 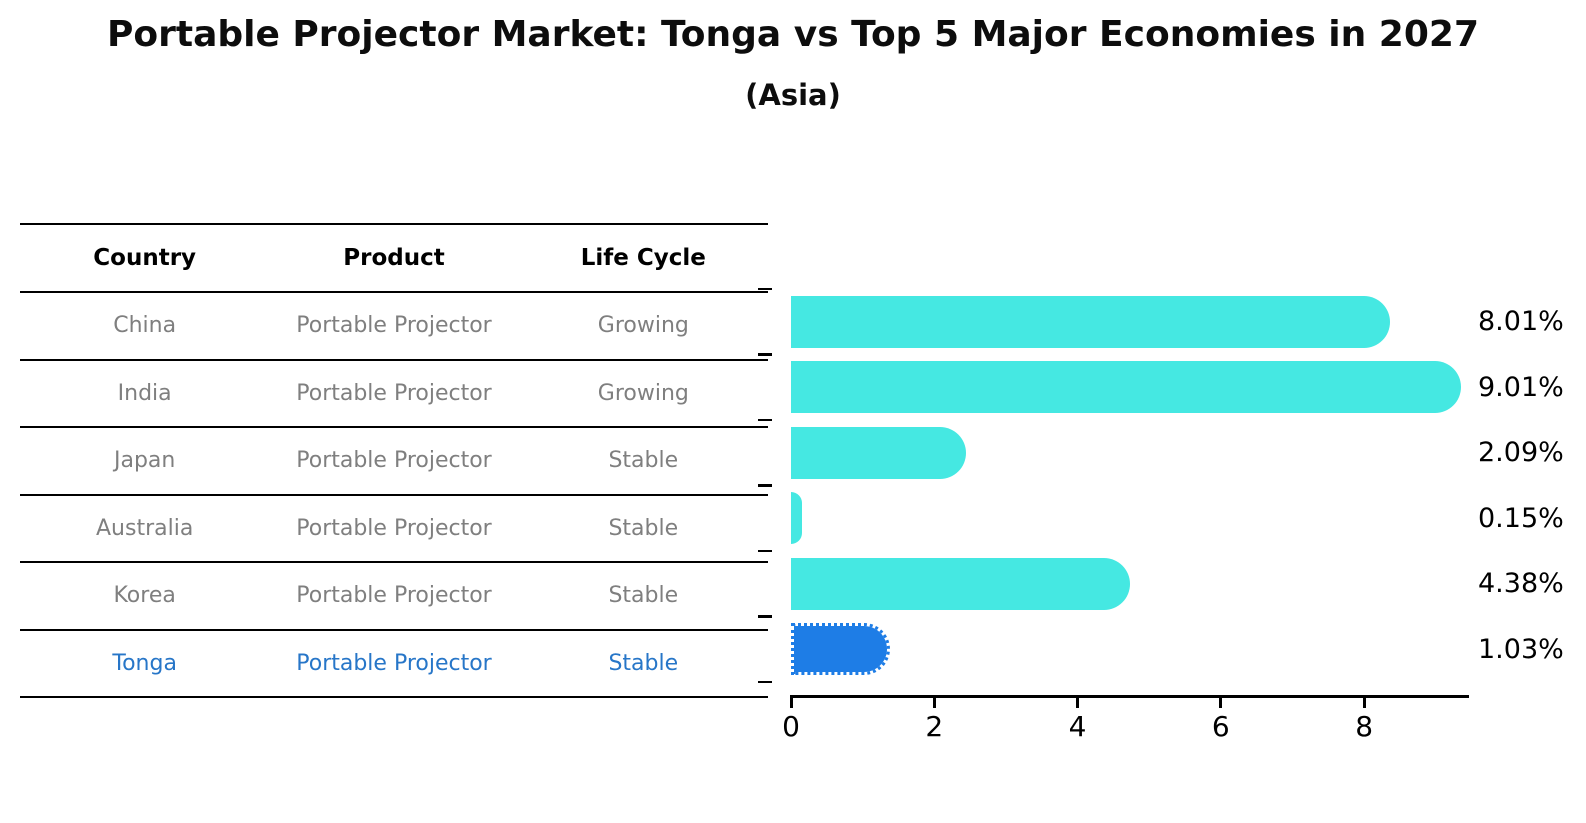 I want to click on table-header-row: Country Product Life Cycle, so click(x=394, y=257).